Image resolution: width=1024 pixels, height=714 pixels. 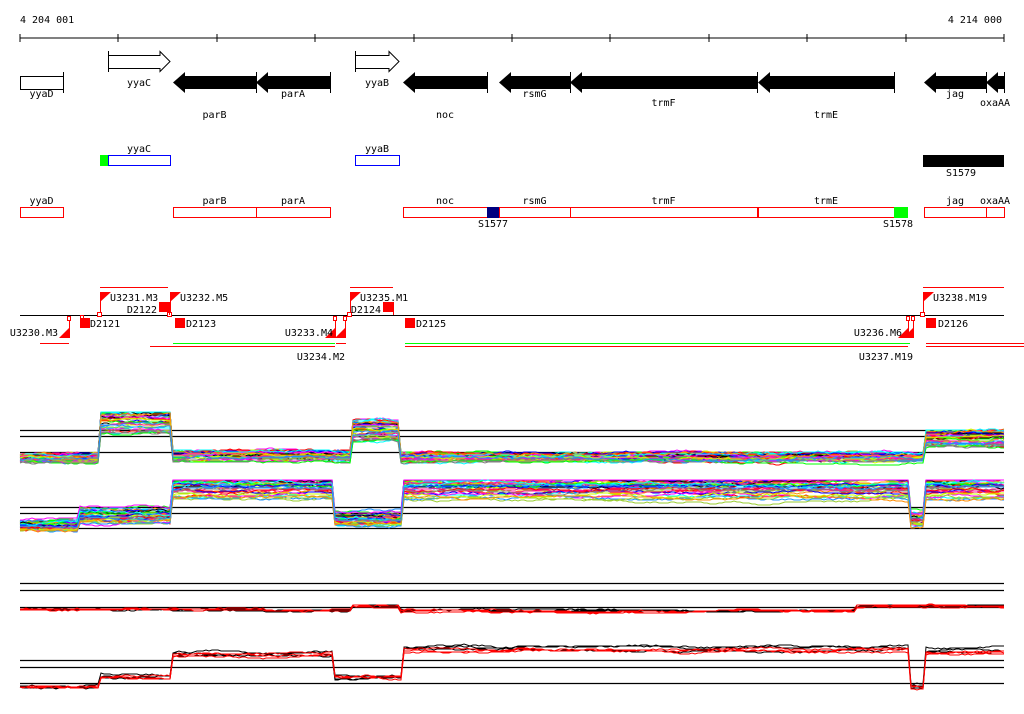 I want to click on expression-track2, so click(x=512, y=506).